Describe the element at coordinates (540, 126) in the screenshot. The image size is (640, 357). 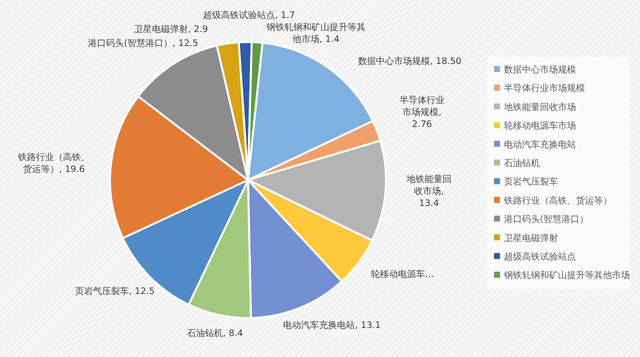
I see `legend-label: 轮移动电源车市场` at that location.